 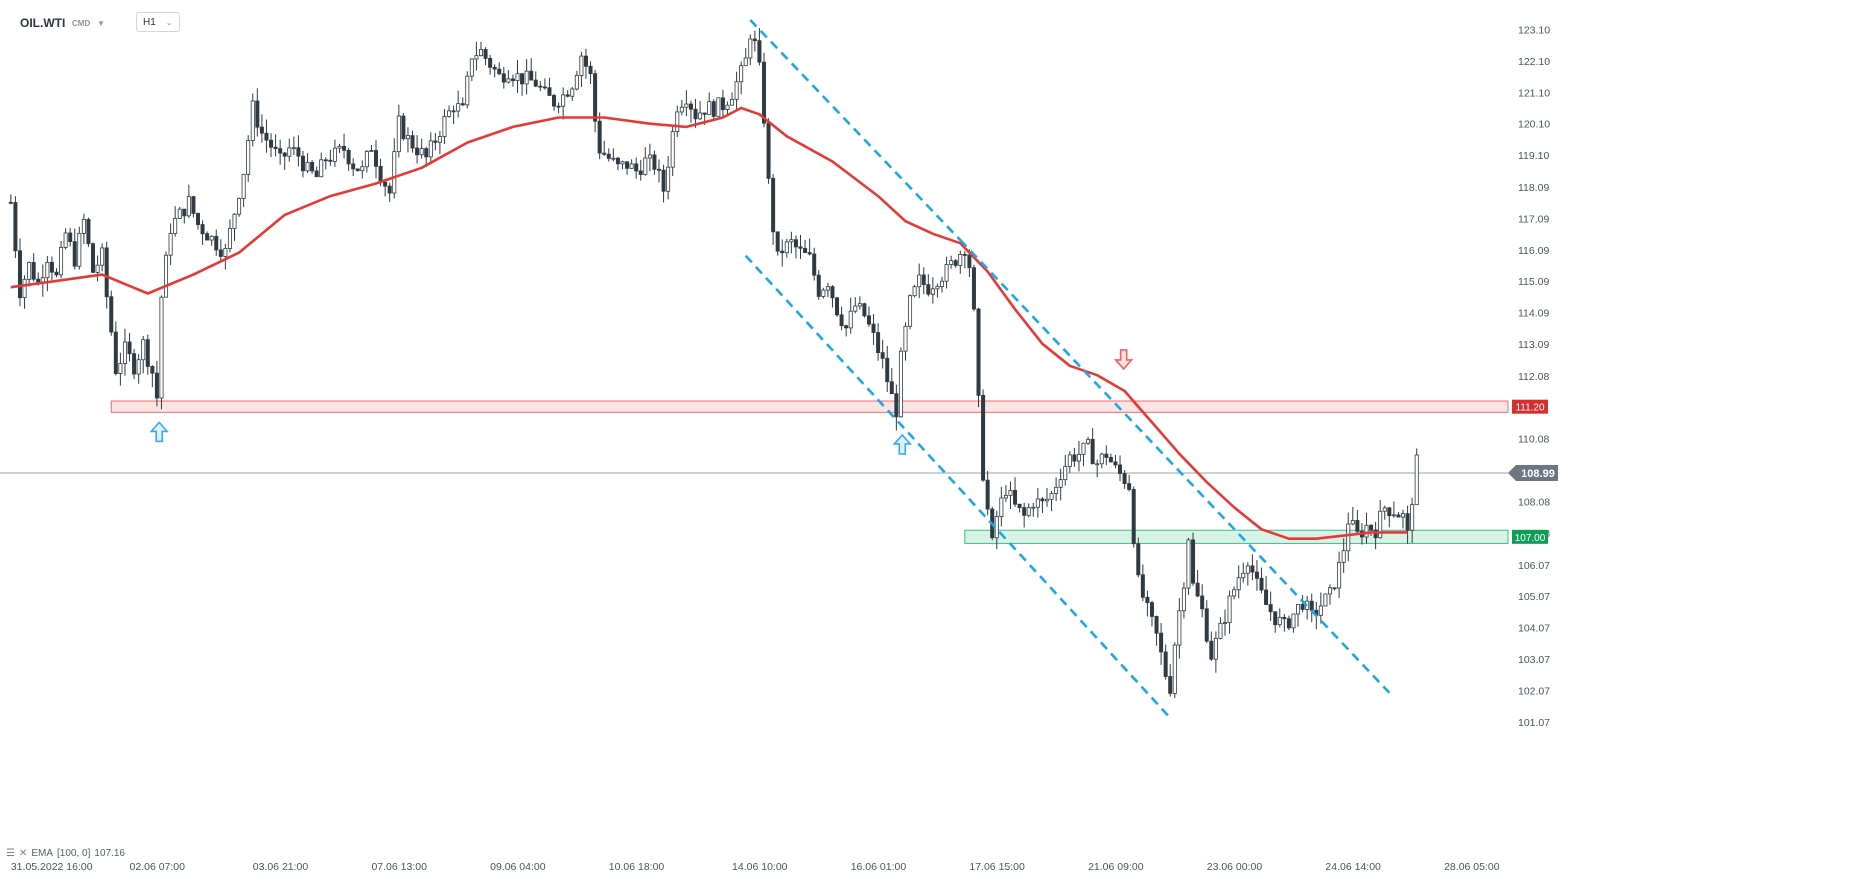 What do you see at coordinates (23, 853) in the screenshot?
I see `close-icon: ✕` at bounding box center [23, 853].